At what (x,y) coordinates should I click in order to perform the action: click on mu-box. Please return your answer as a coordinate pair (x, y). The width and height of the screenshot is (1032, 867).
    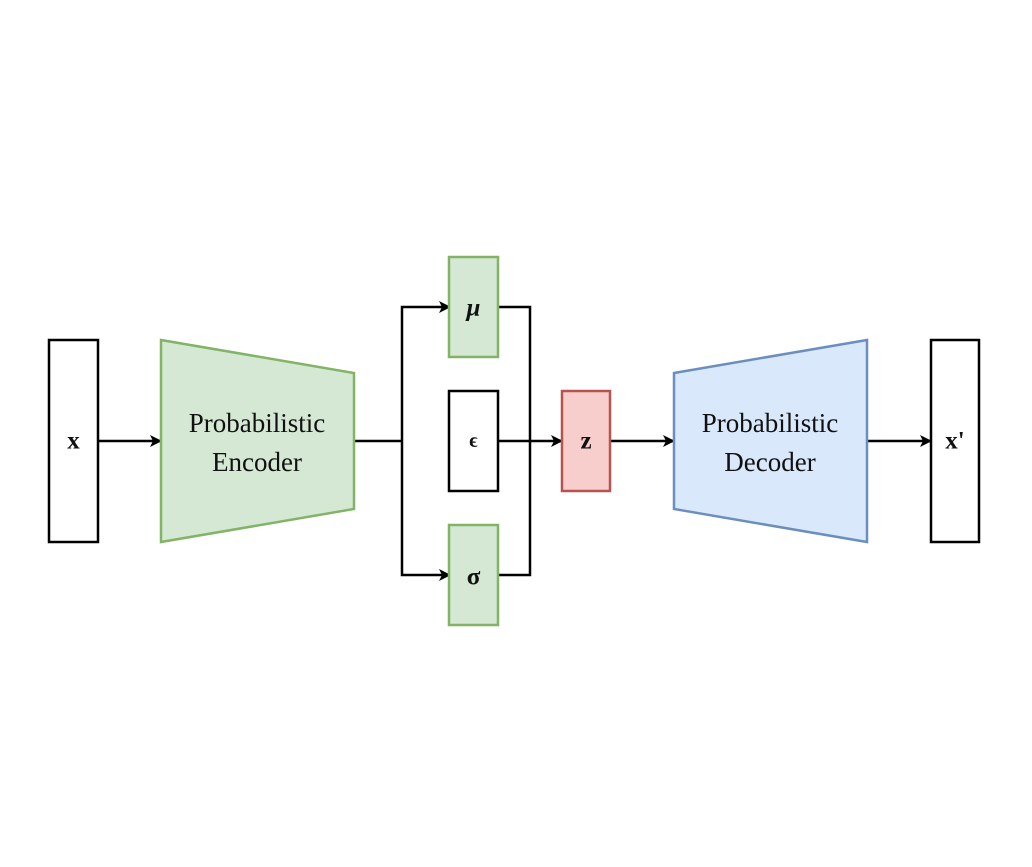
    Looking at the image, I should click on (473, 307).